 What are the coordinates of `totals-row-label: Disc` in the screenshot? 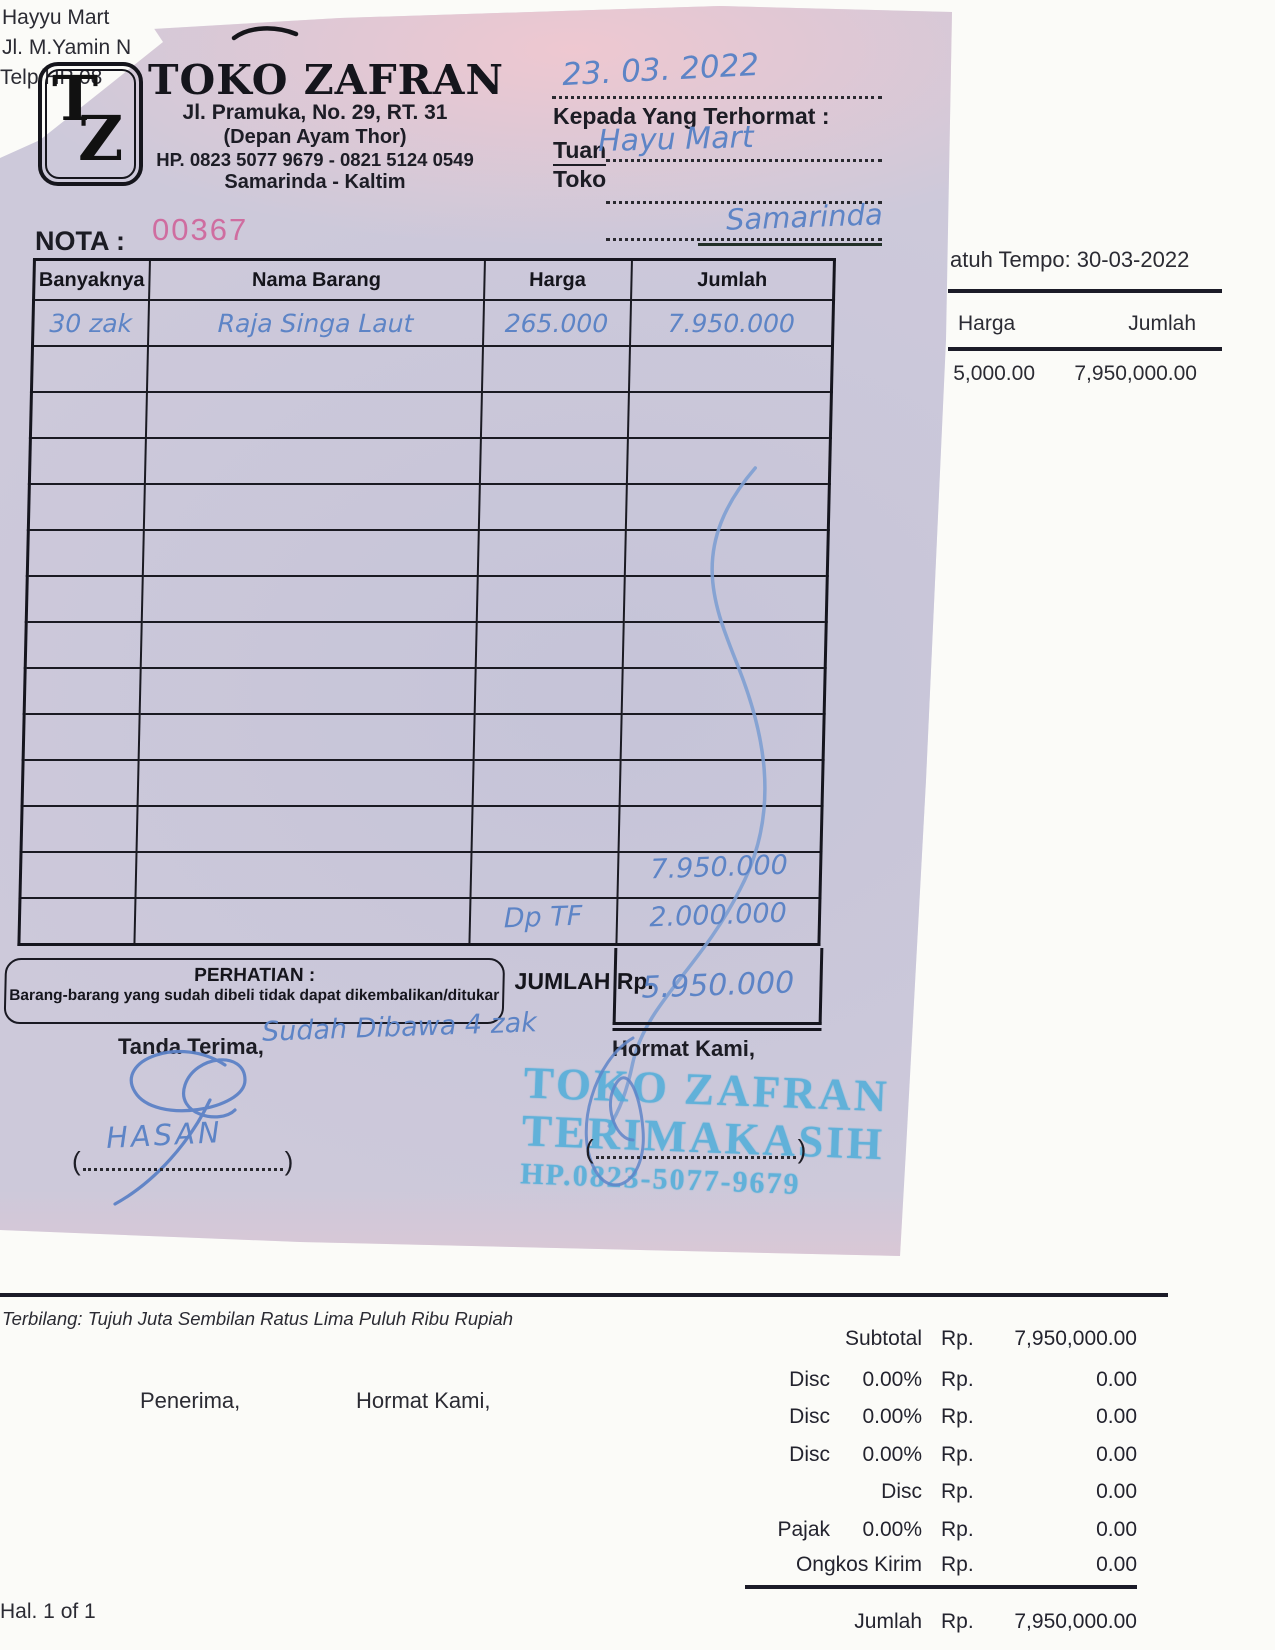 It's located at (901, 1491).